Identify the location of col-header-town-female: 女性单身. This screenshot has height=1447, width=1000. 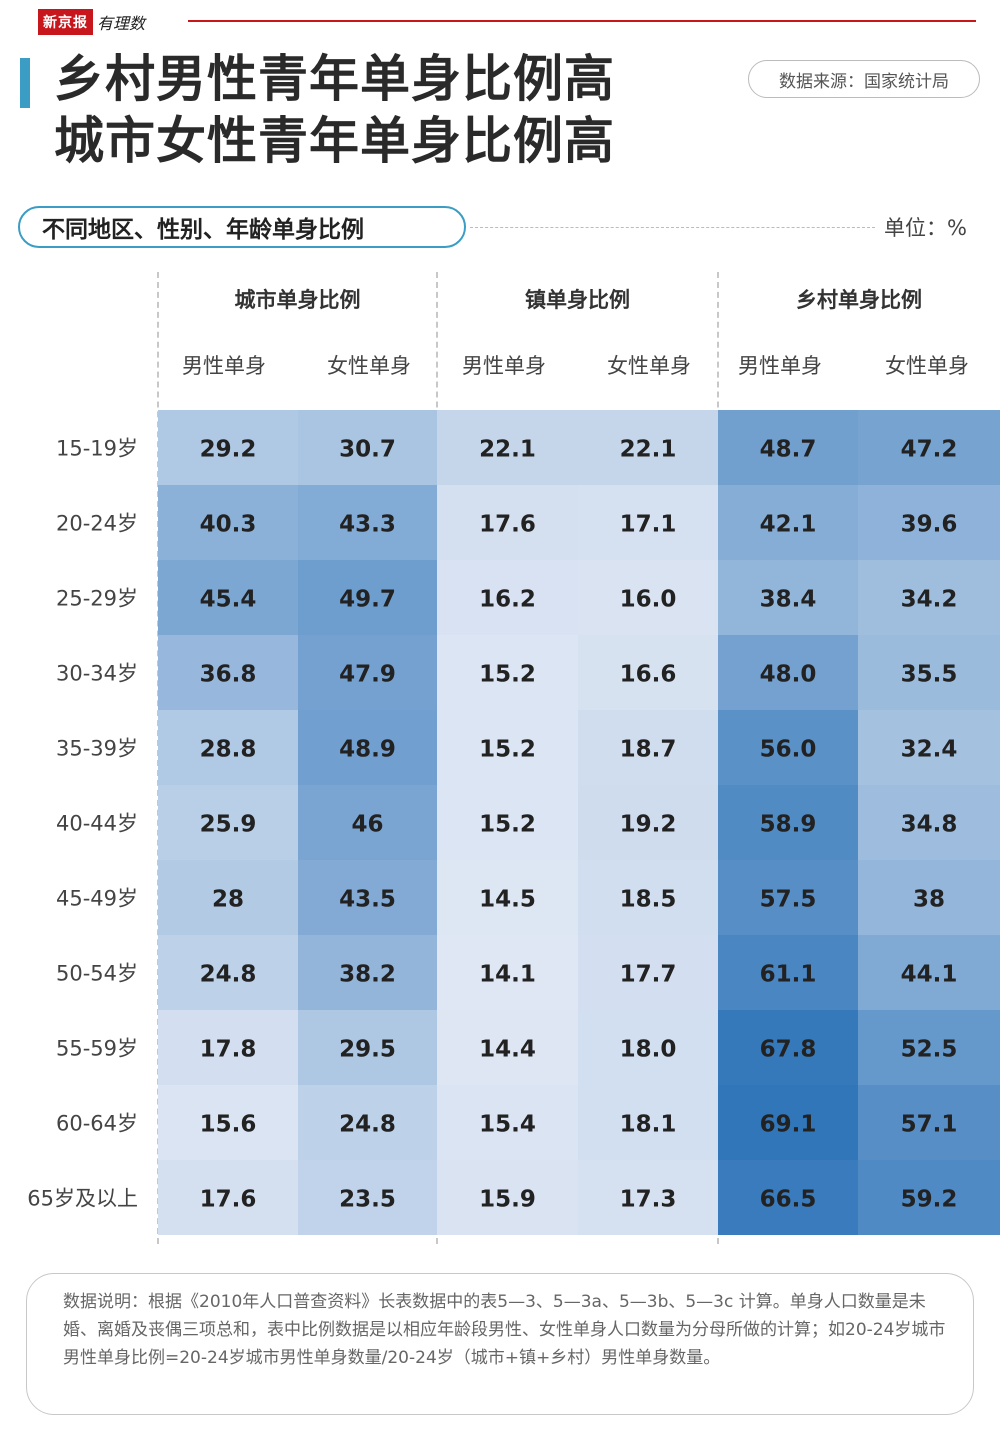
(649, 366).